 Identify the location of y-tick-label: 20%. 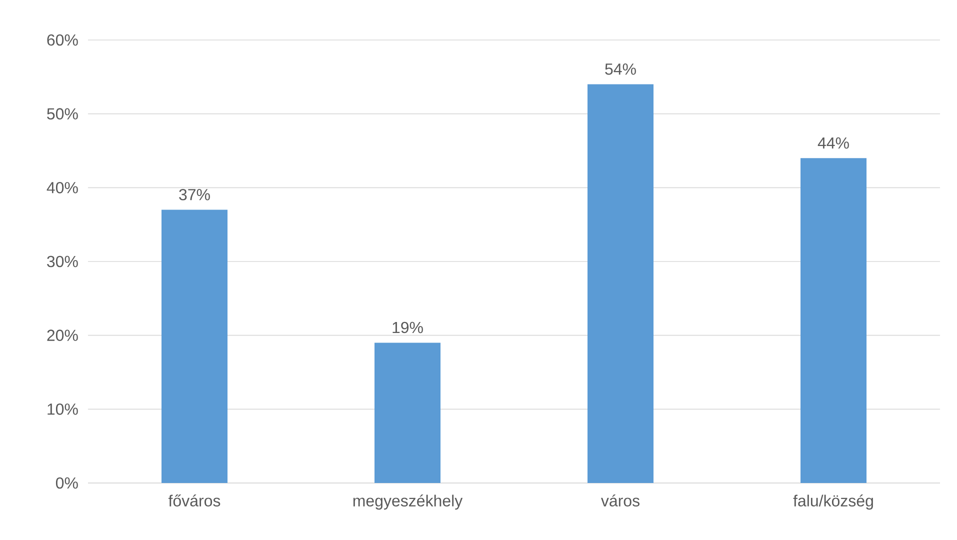
(62, 335).